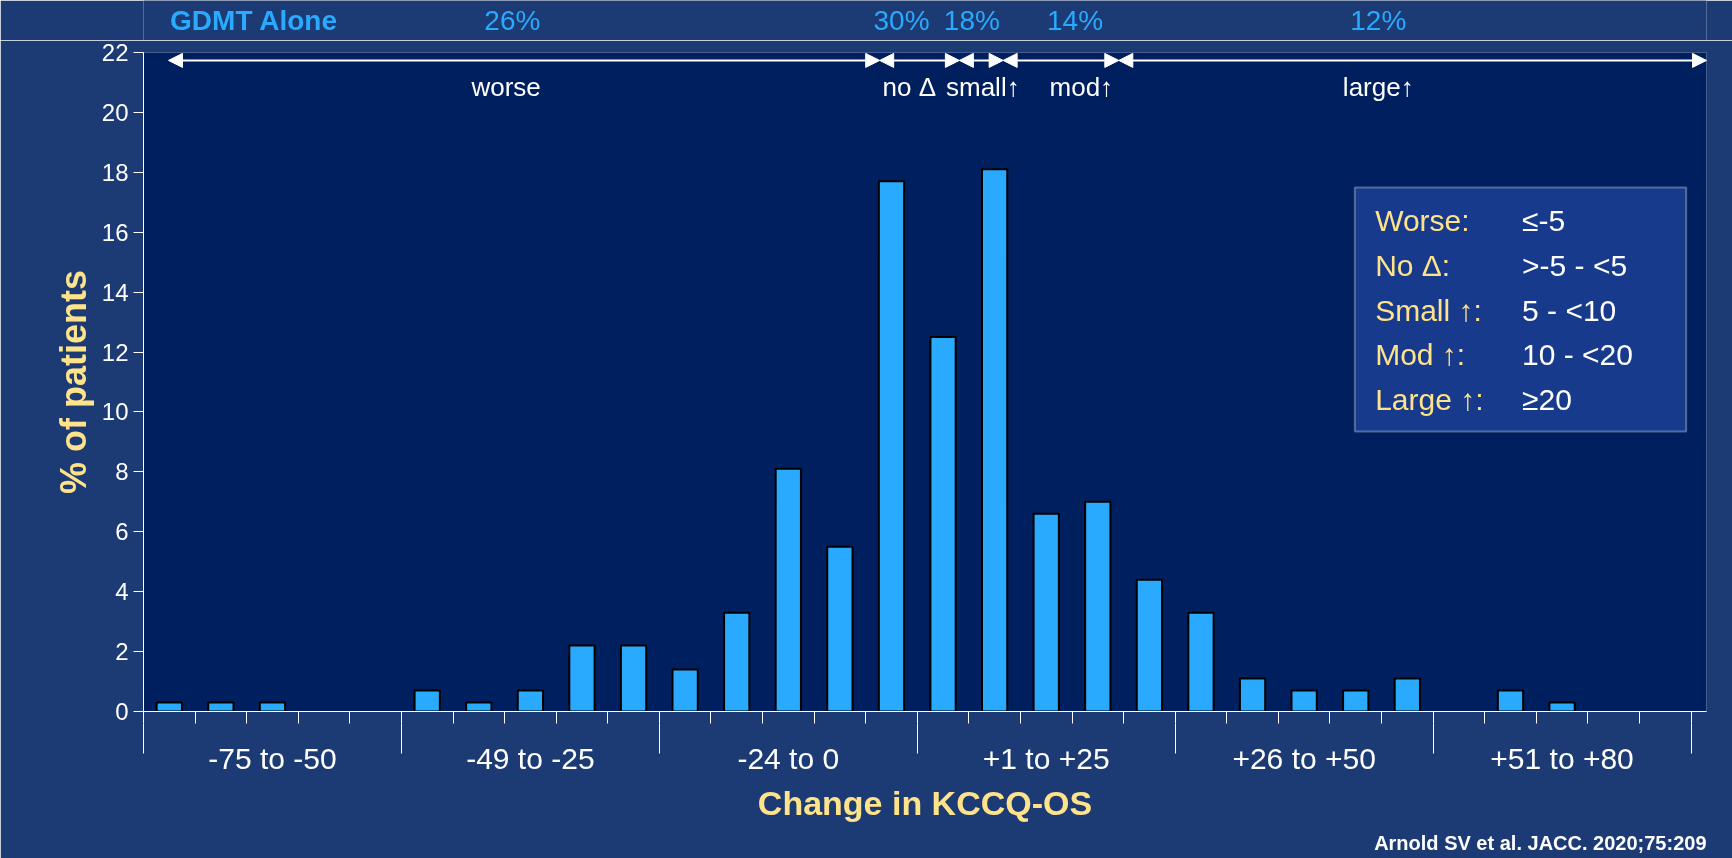 Image resolution: width=1732 pixels, height=858 pixels. Describe the element at coordinates (1575, 265) in the screenshot. I see `annotation: >-5 - <5` at that location.